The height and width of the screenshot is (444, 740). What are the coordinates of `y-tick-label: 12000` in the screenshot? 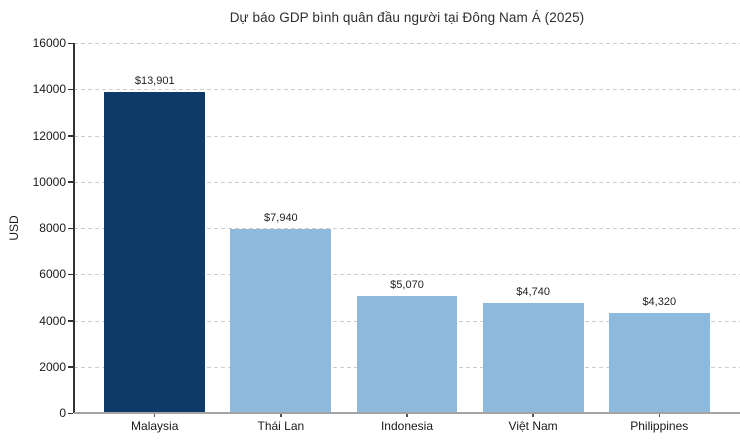 It's located at (49, 135).